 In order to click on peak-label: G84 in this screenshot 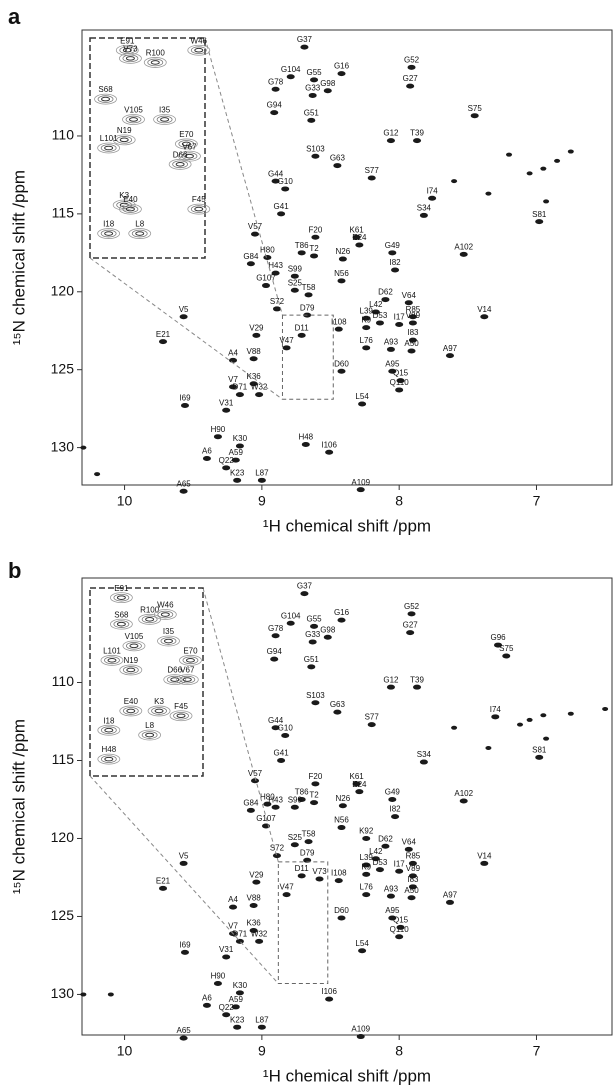, I will do `click(251, 803)`.